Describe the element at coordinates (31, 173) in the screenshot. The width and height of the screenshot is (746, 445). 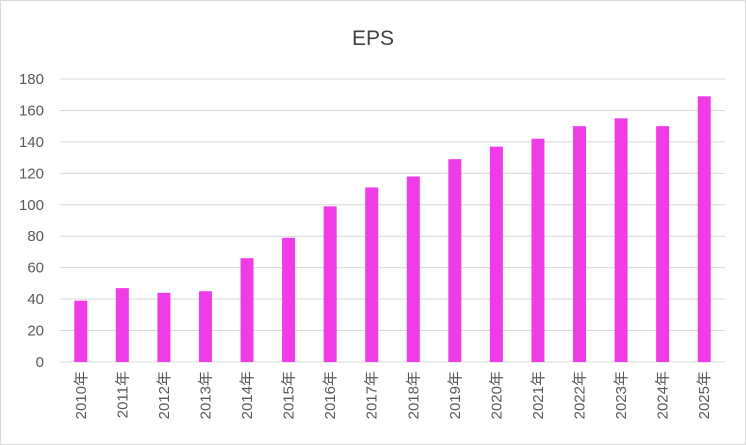
I see `y-tick-label: 120` at that location.